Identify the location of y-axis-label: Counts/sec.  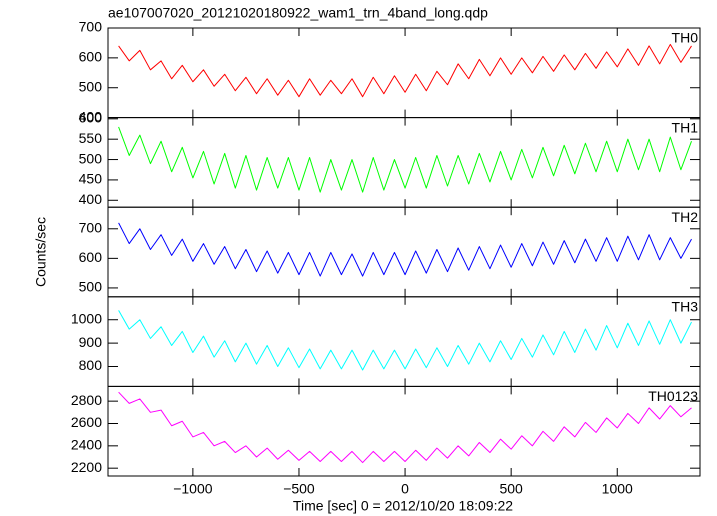
(41, 252).